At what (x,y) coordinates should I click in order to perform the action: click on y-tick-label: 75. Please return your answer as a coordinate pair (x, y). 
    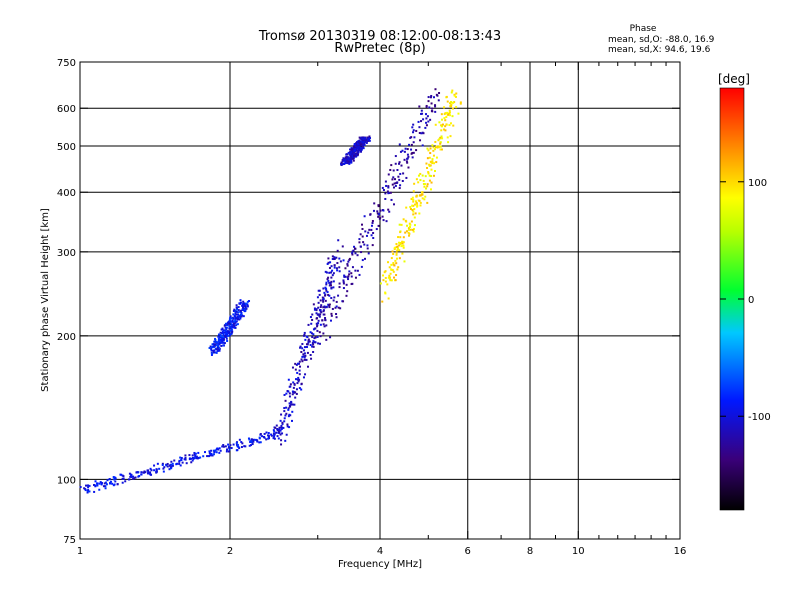
    Looking at the image, I should click on (69, 540).